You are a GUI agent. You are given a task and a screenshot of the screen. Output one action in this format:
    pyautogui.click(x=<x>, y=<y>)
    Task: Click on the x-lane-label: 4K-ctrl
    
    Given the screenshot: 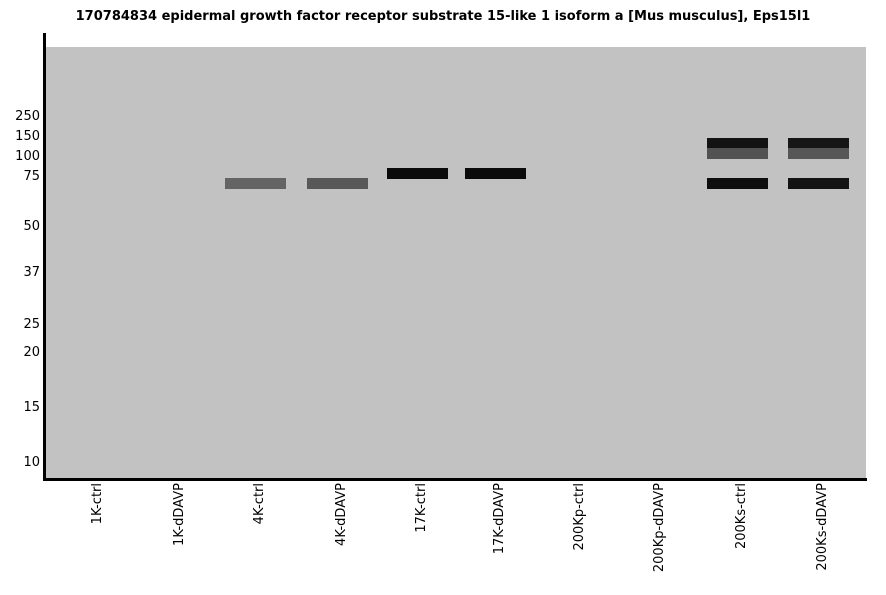 What is the action you would take?
    pyautogui.click(x=259, y=504)
    